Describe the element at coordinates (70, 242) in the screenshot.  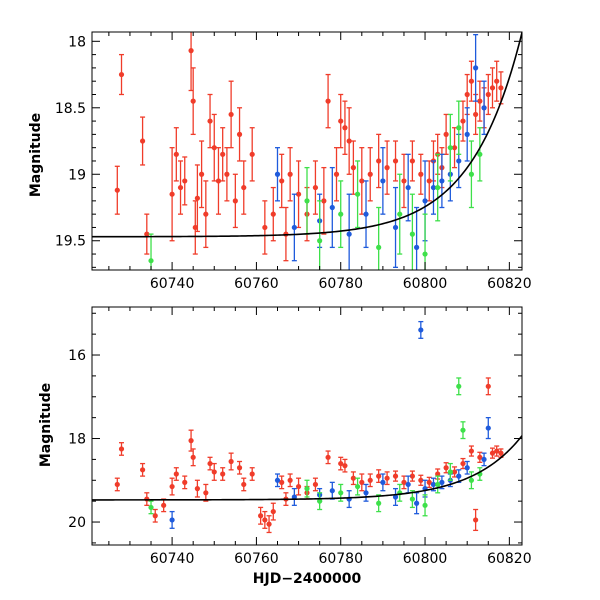
I see `top-y-tick-label: 19.5` at that location.